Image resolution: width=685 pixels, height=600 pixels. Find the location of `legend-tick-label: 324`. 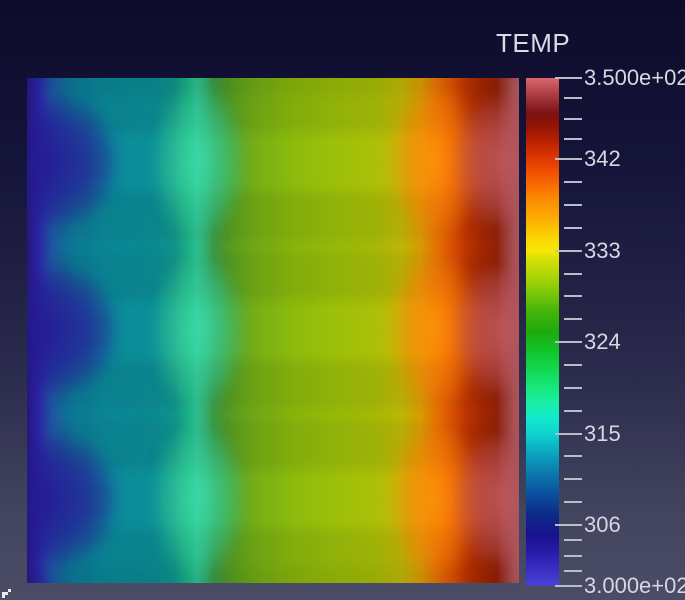

legend-tick-label: 324 is located at coordinates (602, 342).